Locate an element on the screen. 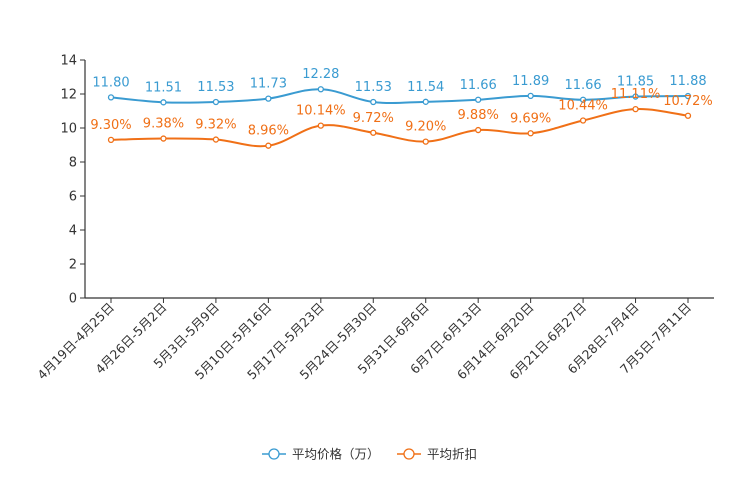 The width and height of the screenshot is (744, 496). chart-legend: 平均价格（万） 平均折扣 is located at coordinates (369, 454).